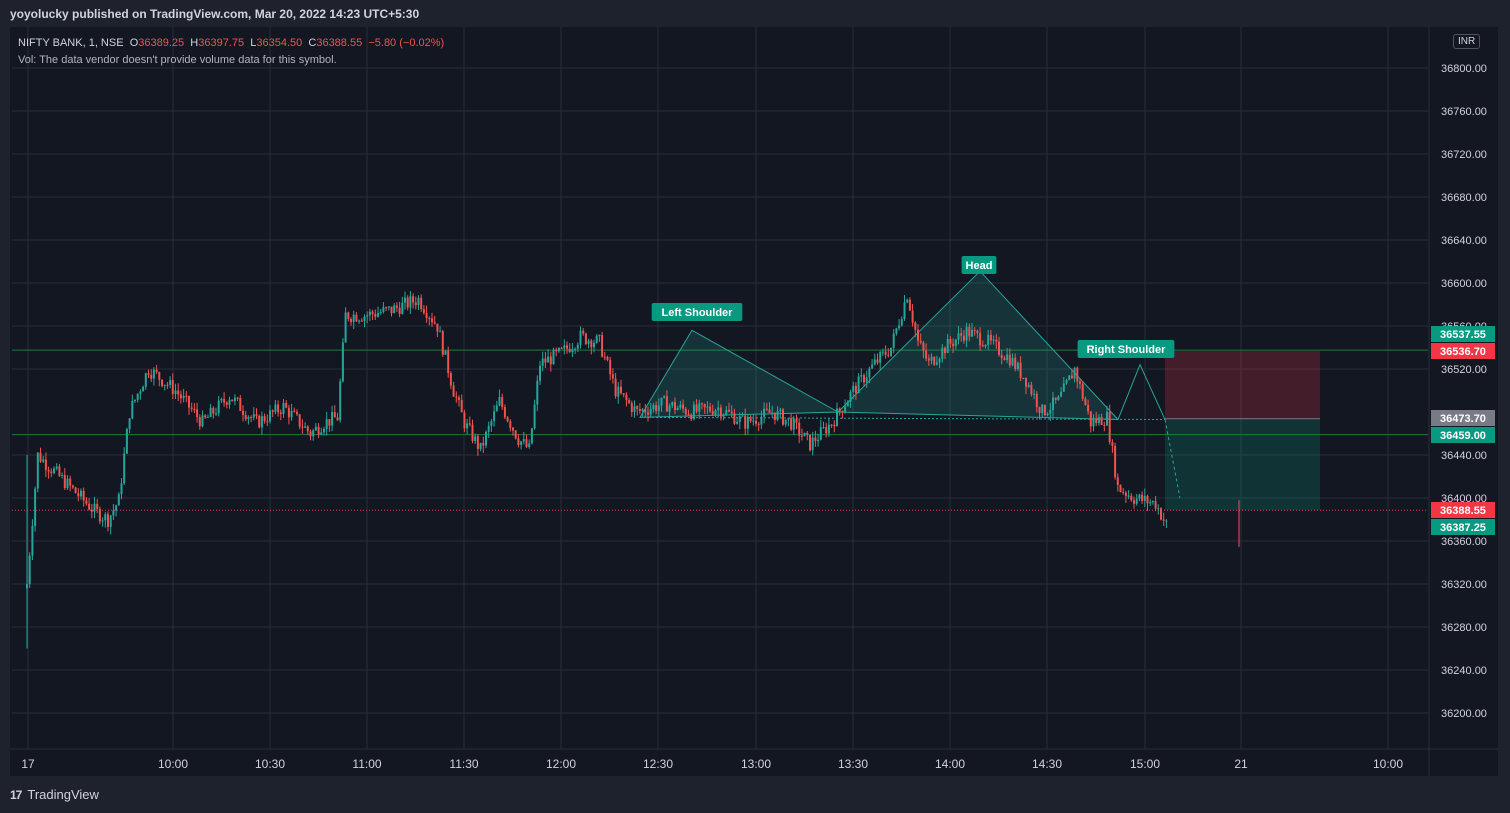 The image size is (1510, 813). What do you see at coordinates (161, 43) in the screenshot?
I see `open-value: 36389.25` at bounding box center [161, 43].